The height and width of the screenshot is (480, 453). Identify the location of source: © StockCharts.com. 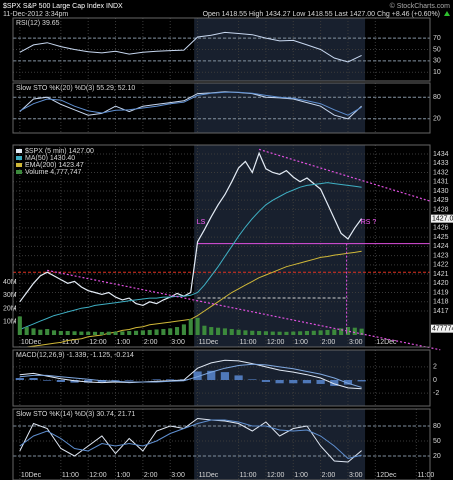
(420, 6).